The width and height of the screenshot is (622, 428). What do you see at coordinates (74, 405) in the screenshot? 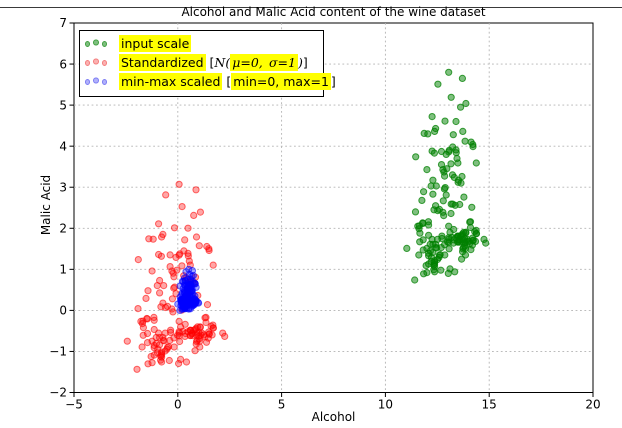
I see `x-tick-label: −5` at bounding box center [74, 405].